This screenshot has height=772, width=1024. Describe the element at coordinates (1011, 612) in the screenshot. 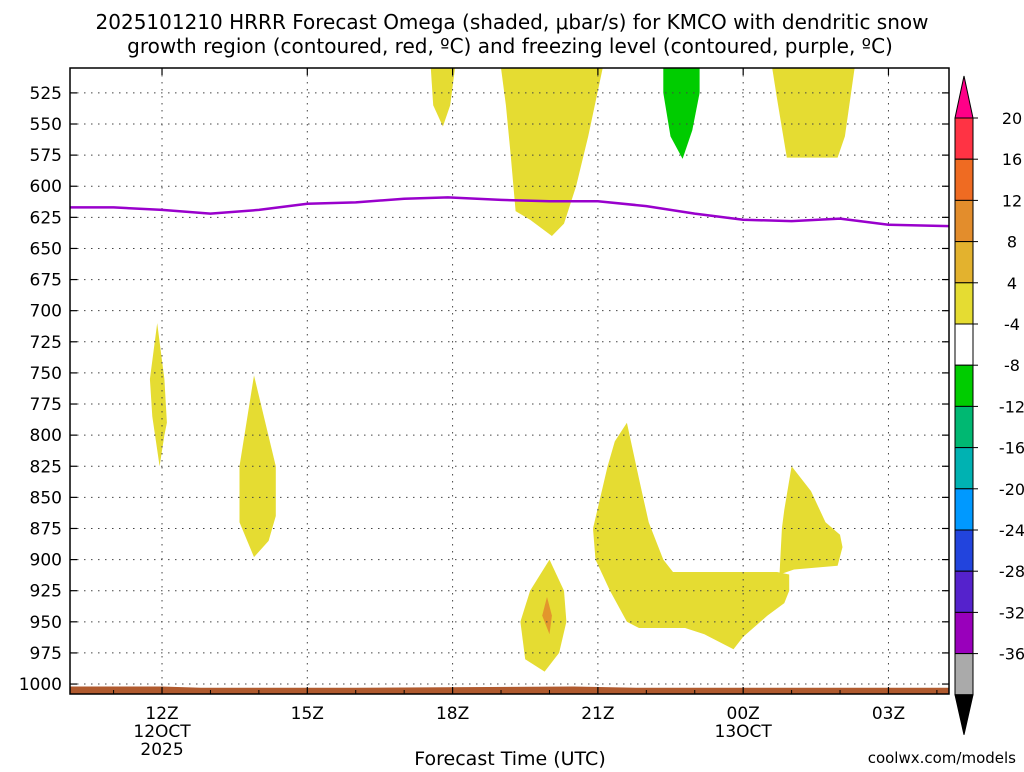

I see `colorbar-label-12: -32` at that location.